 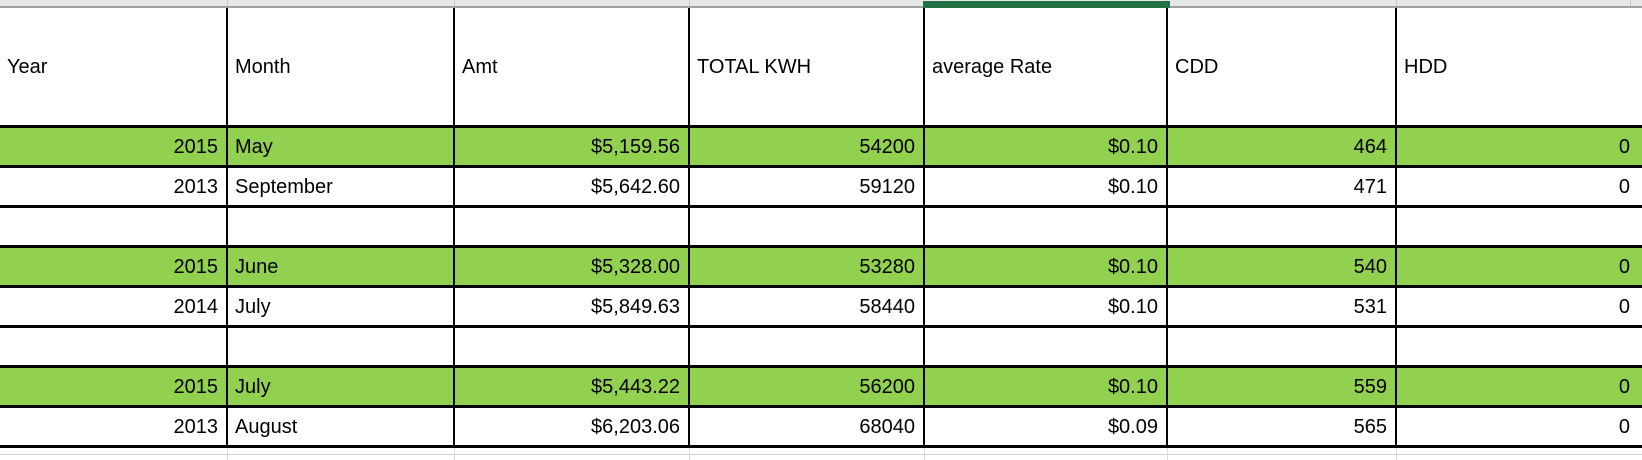 I want to click on cell: 565, so click(x=1282, y=426).